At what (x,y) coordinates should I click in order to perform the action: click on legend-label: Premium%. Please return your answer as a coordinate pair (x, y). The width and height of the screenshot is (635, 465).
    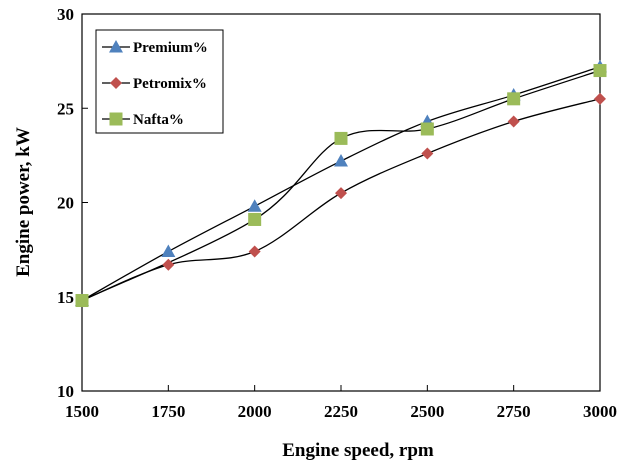
    Looking at the image, I should click on (170, 48).